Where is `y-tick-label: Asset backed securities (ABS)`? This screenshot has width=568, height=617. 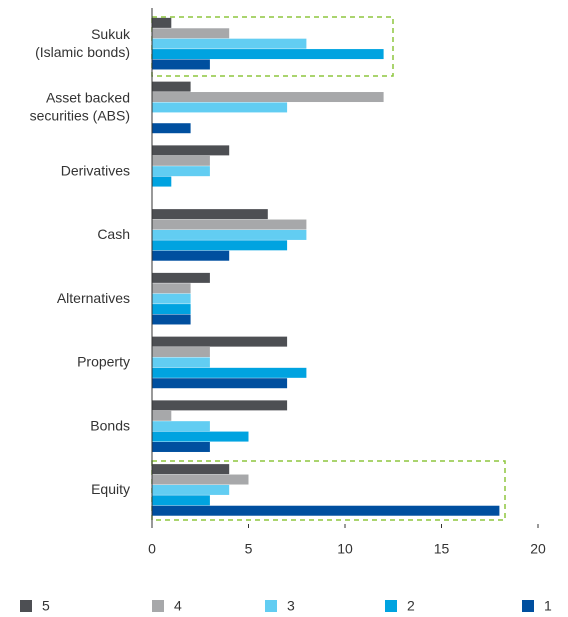
y-tick-label: Asset backed securities (ABS) is located at coordinates (80, 106).